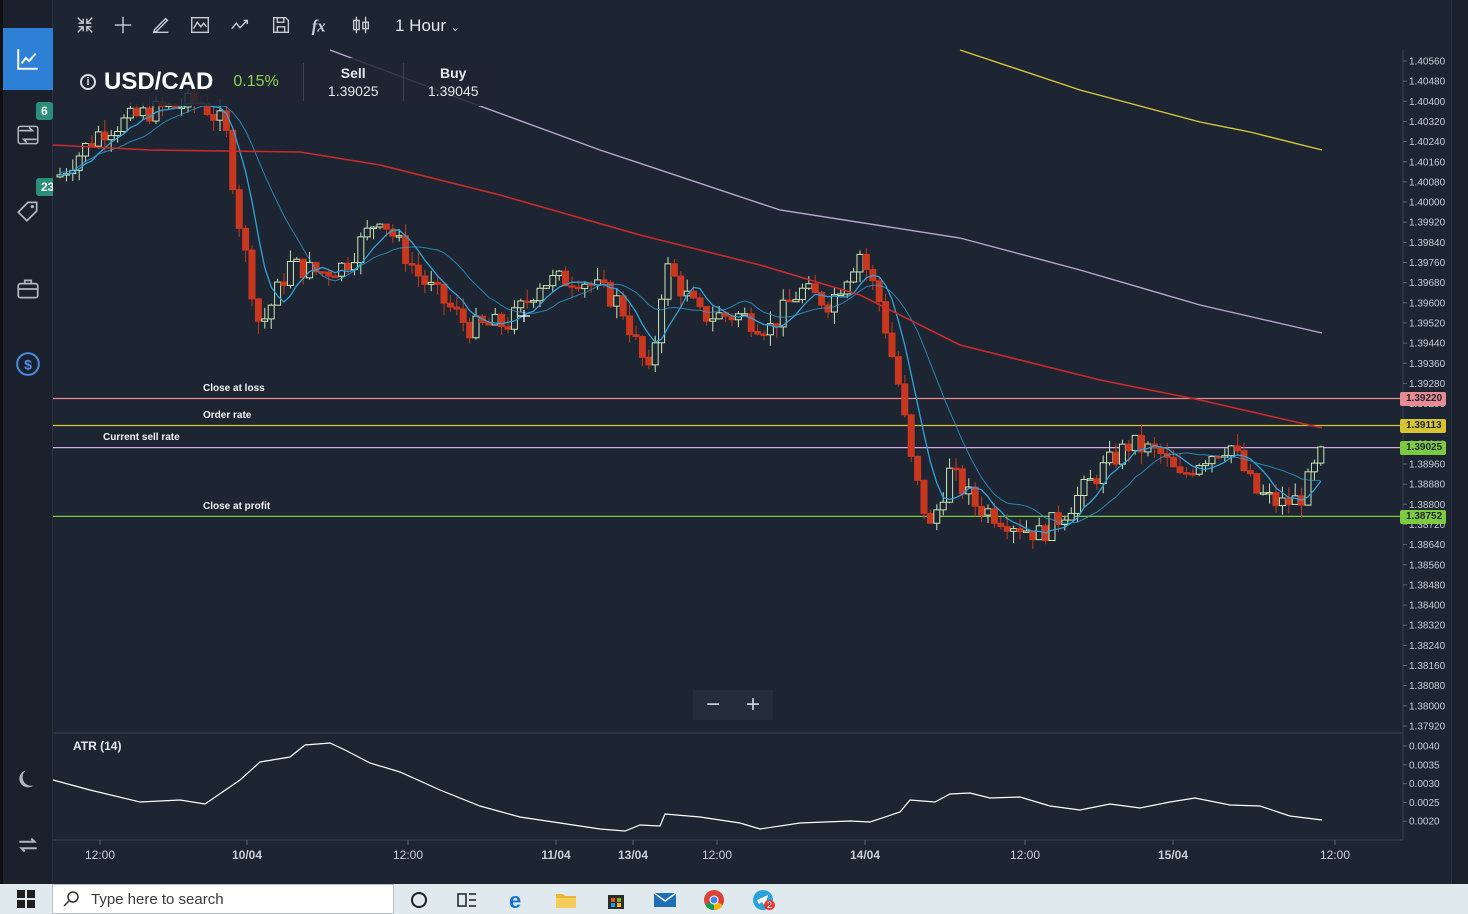 The width and height of the screenshot is (1468, 914). Describe the element at coordinates (85, 25) in the screenshot. I see `fullscreen-button` at that location.